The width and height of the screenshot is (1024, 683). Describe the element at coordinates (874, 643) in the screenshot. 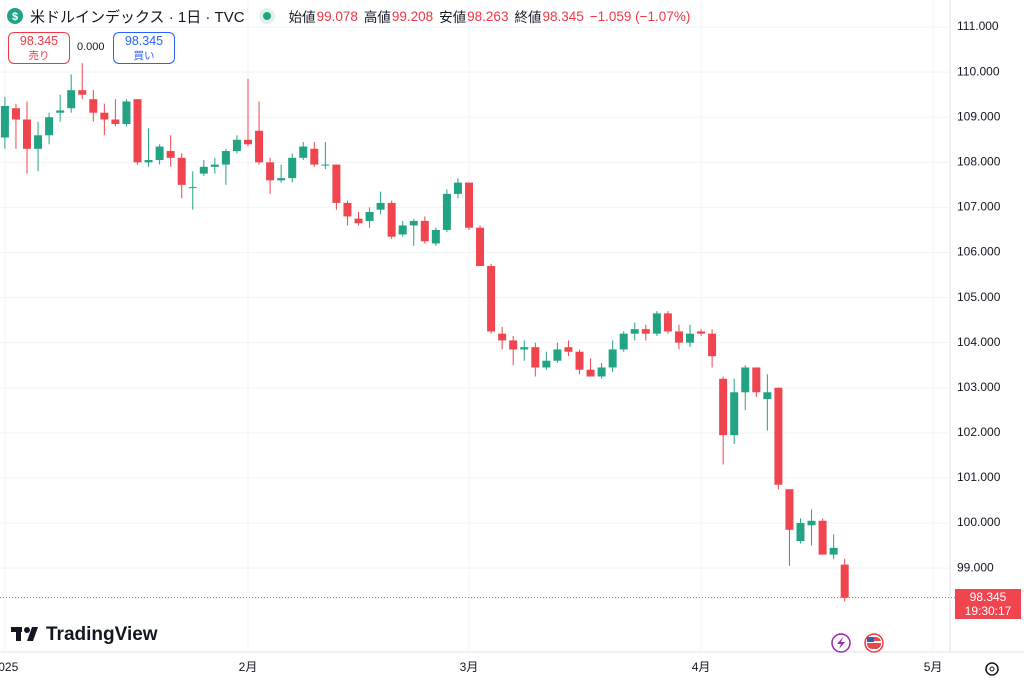

I see `flag-icon` at that location.